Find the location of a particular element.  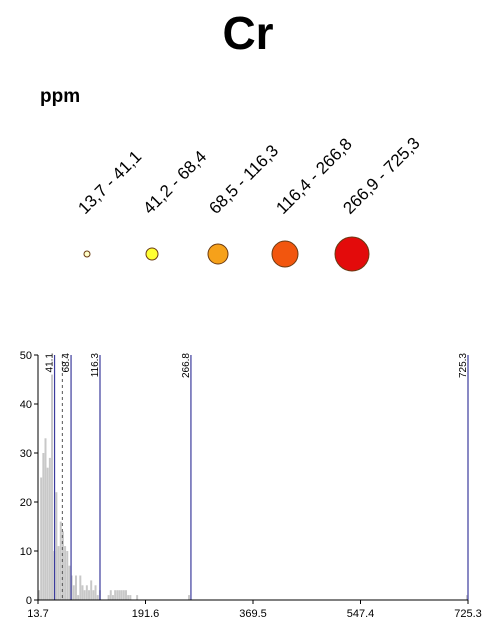

class-break-label: 266.8 is located at coordinates (186, 365).